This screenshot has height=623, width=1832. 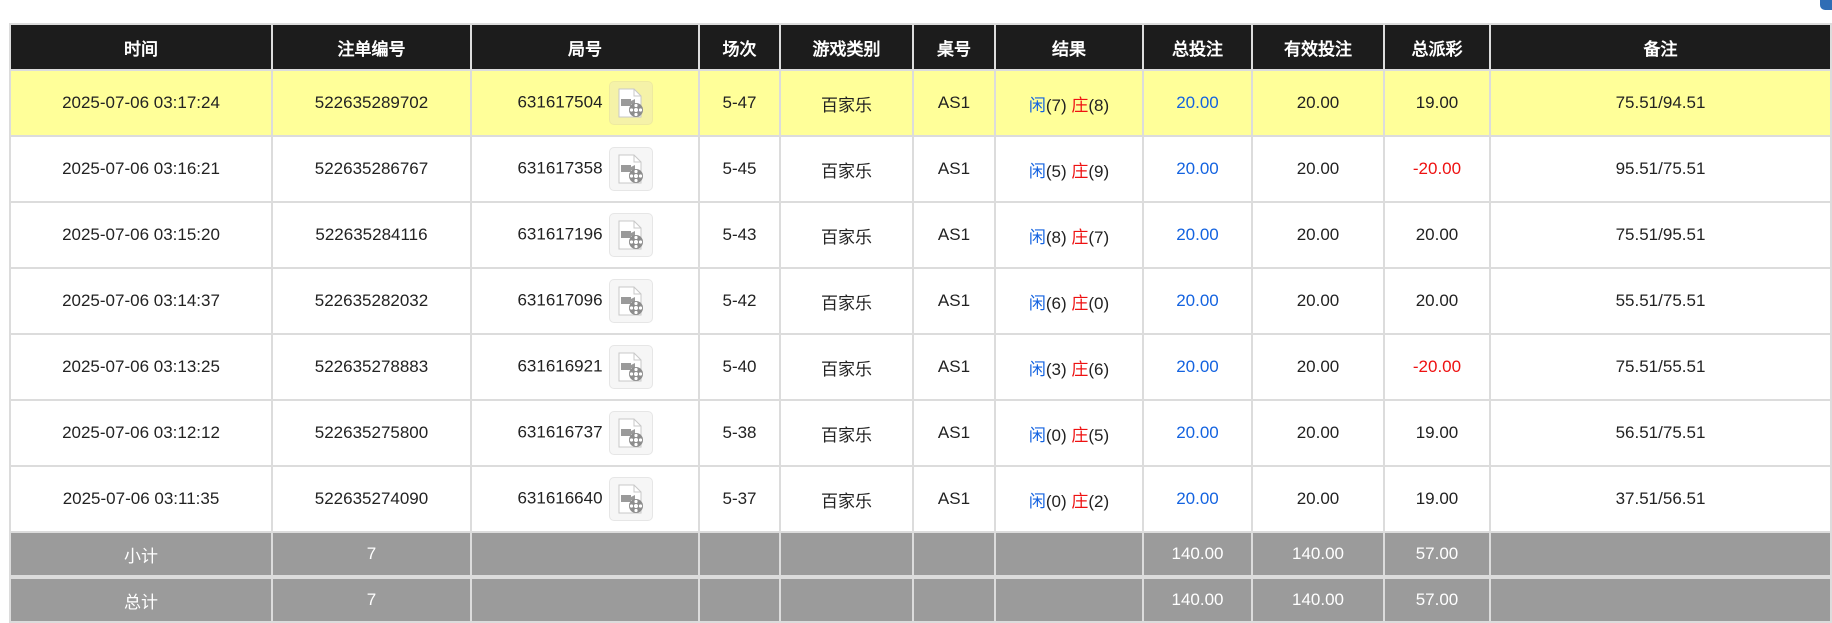 I want to click on round-number: 631617504, so click(x=560, y=102).